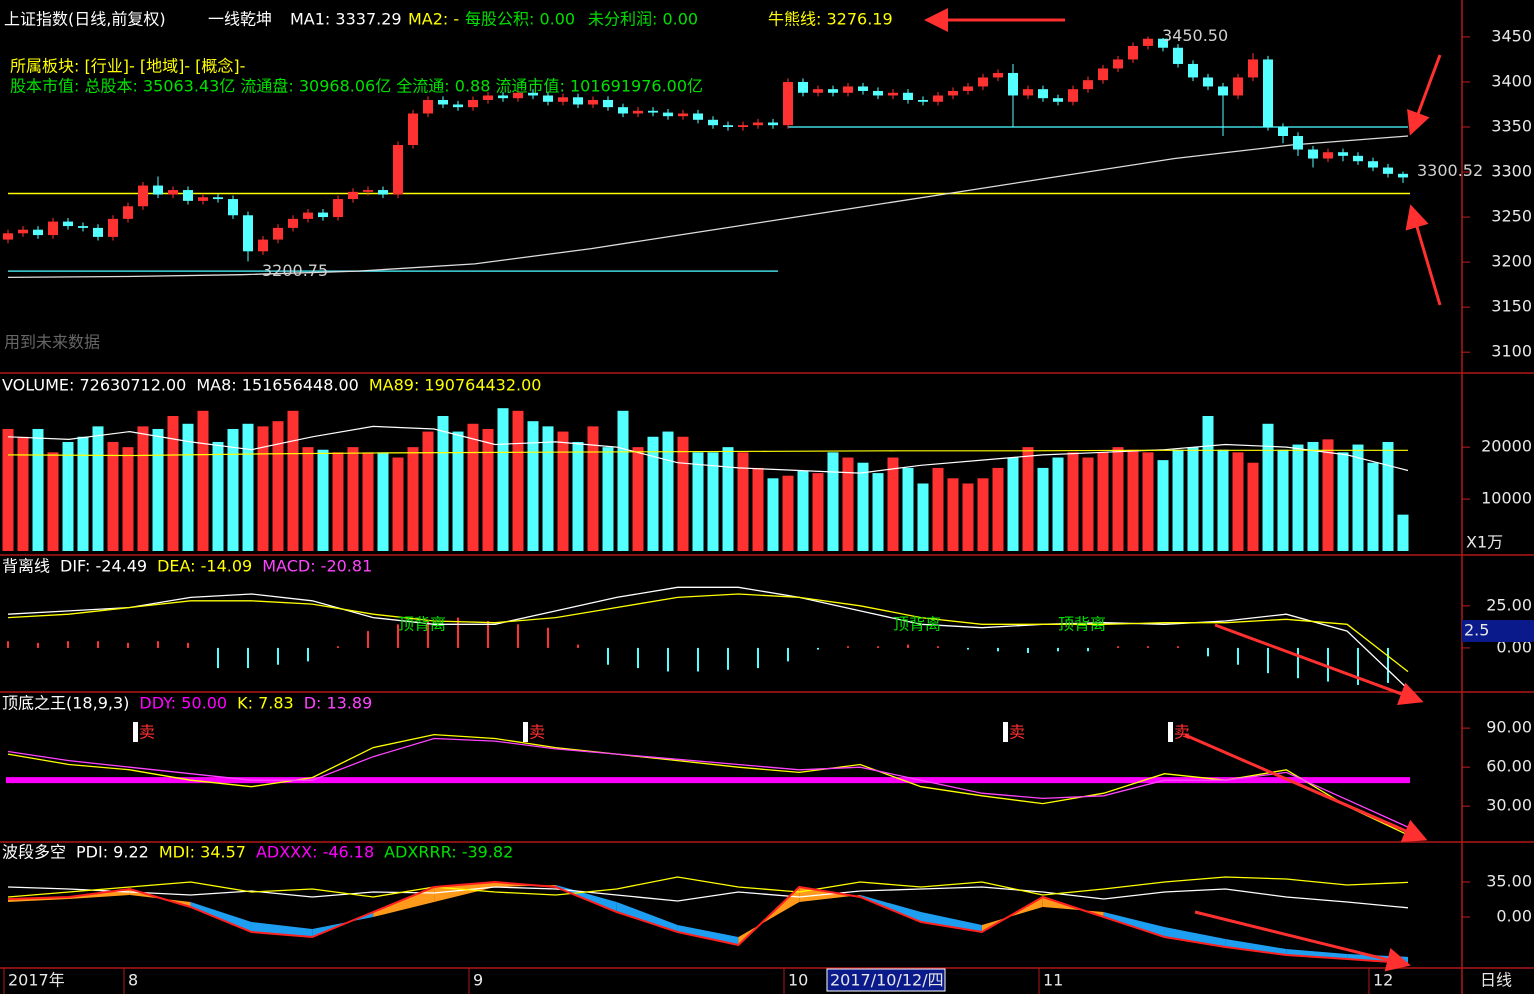 This screenshot has height=994, width=1534. Describe the element at coordinates (448, 852) in the screenshot. I see `legend-entry: ADXRRR: -39.82` at that location.